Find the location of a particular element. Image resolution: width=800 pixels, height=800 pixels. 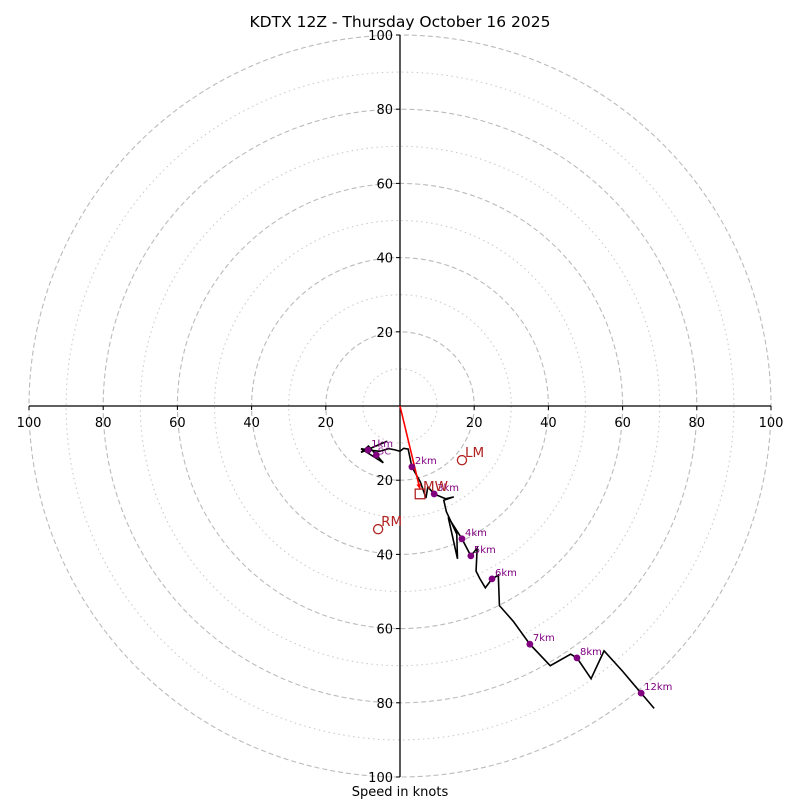

y-tick-label-top: 20 is located at coordinates (384, 333).